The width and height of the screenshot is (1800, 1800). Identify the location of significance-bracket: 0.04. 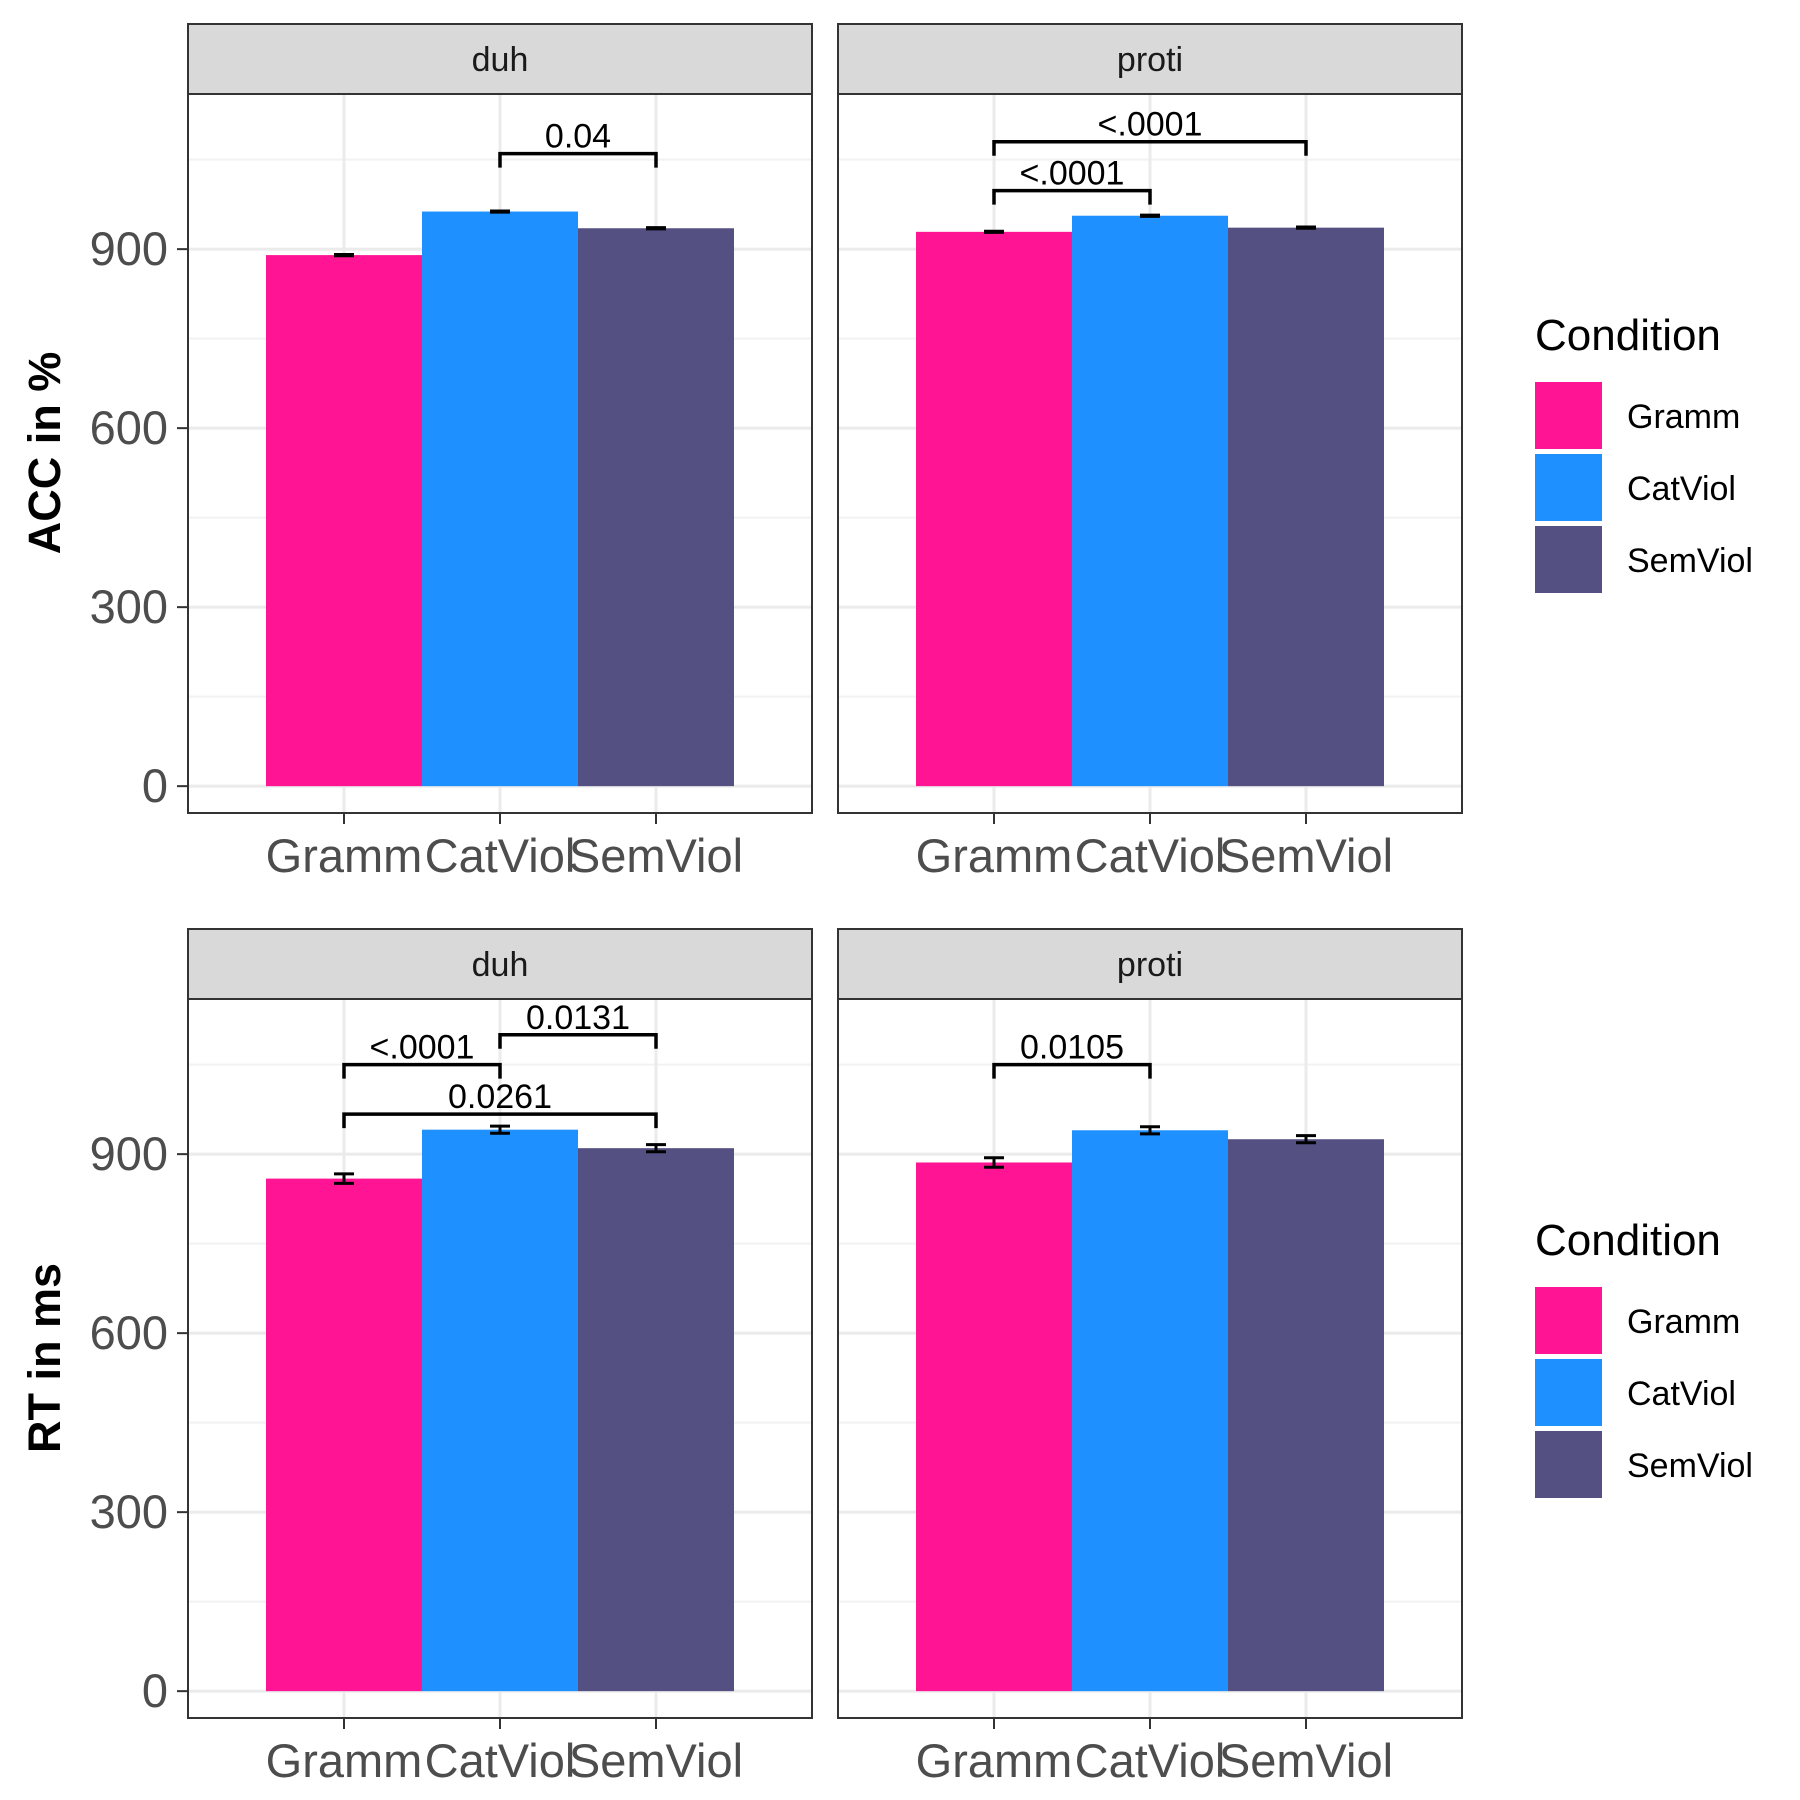
(578, 143).